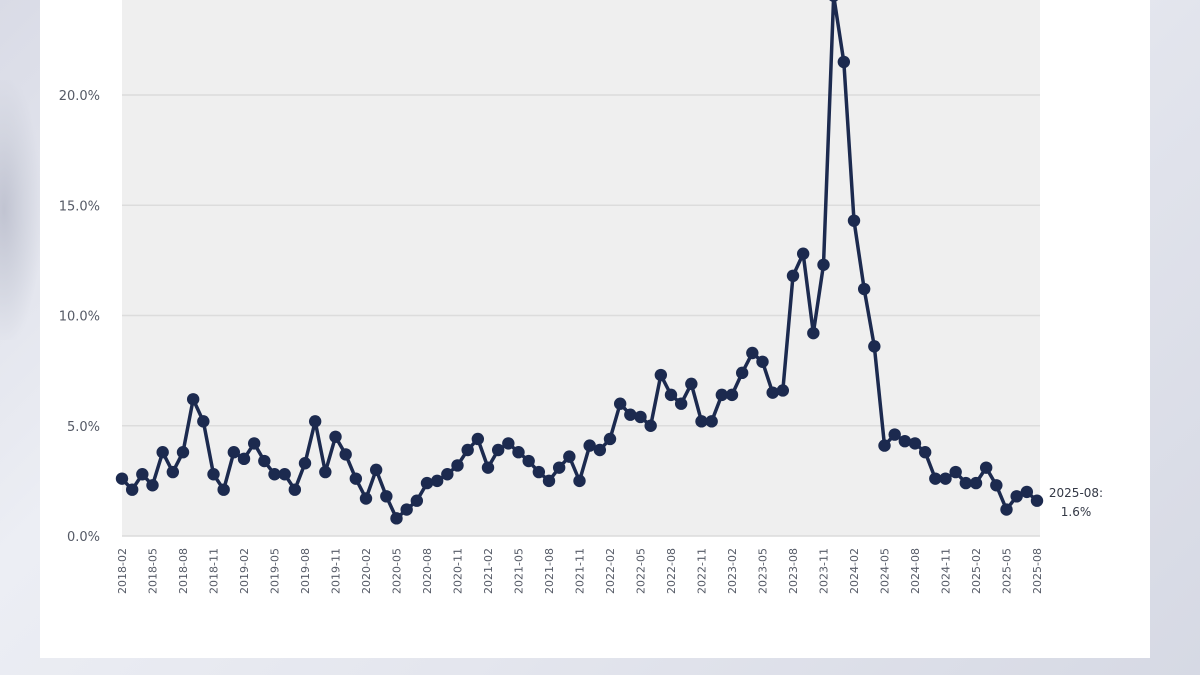 The width and height of the screenshot is (1200, 675). I want to click on x-tick-label: 2019-05, so click(275, 571).